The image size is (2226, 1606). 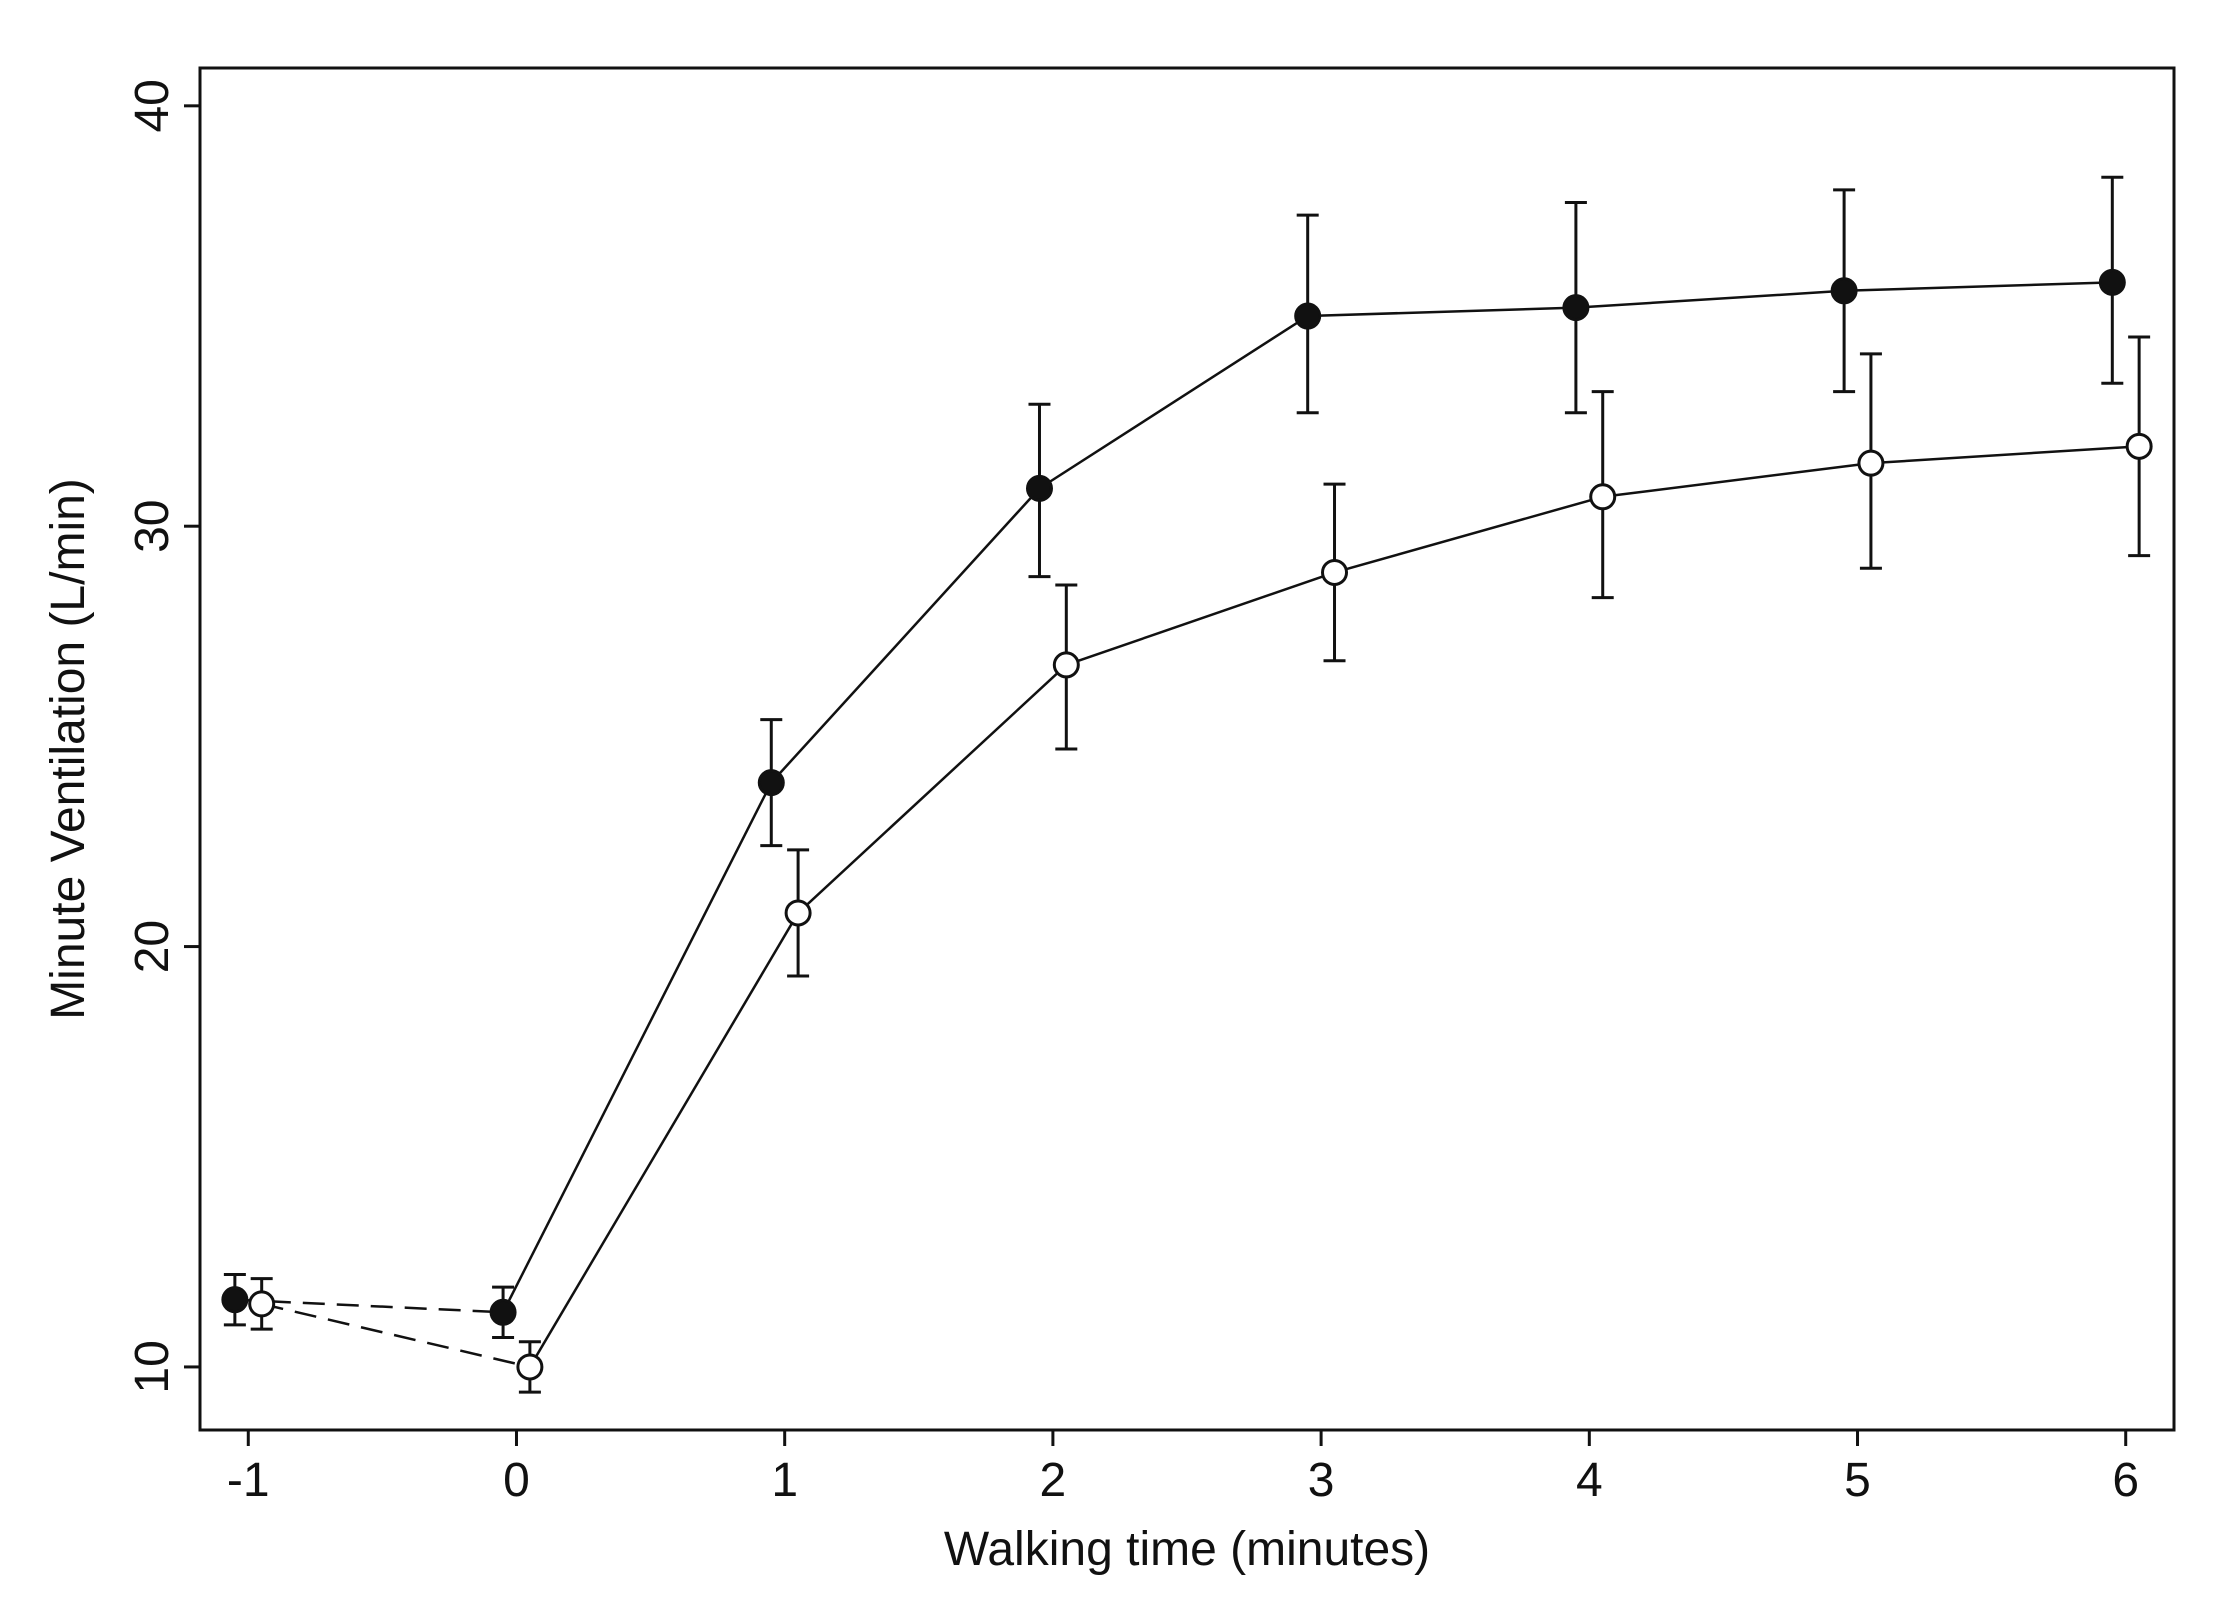 I want to click on x-tick-label: 4, so click(x=1589, y=1480).